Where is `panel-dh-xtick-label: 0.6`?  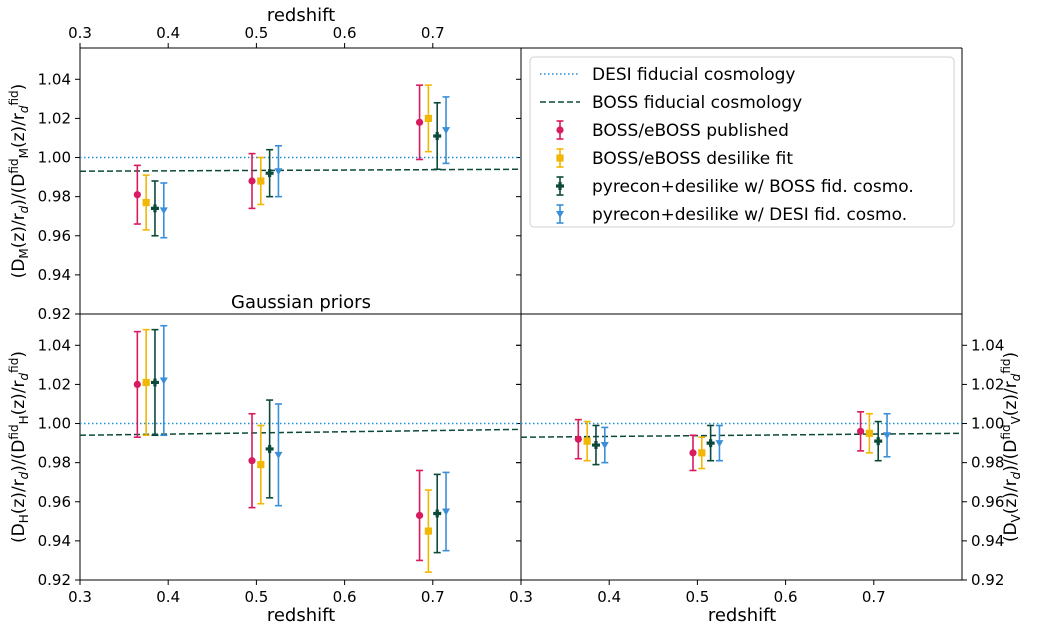 panel-dh-xtick-label: 0.6 is located at coordinates (345, 597).